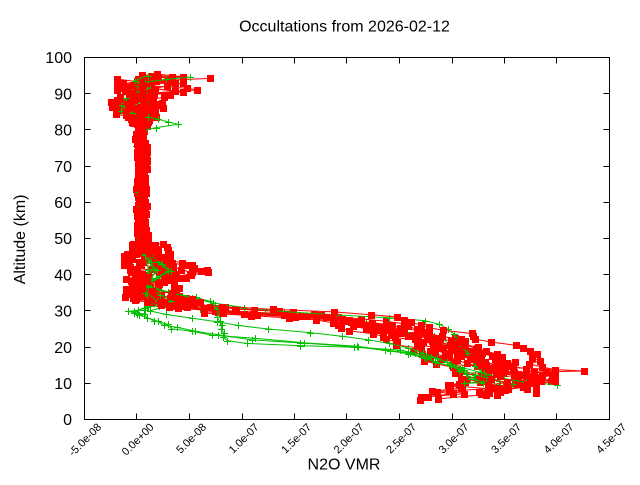  I want to click on svg-text: 20, so click(63, 348).